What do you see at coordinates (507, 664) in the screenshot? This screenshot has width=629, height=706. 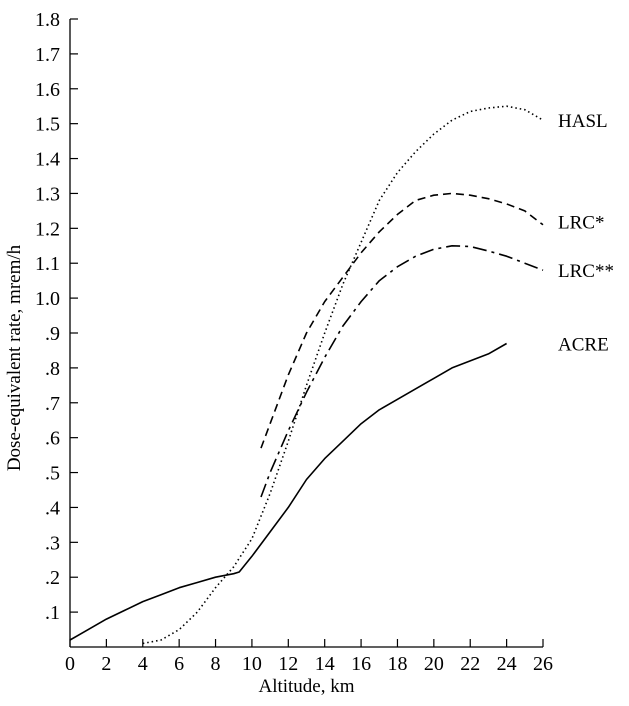 I see `x-tick-label: 24` at bounding box center [507, 664].